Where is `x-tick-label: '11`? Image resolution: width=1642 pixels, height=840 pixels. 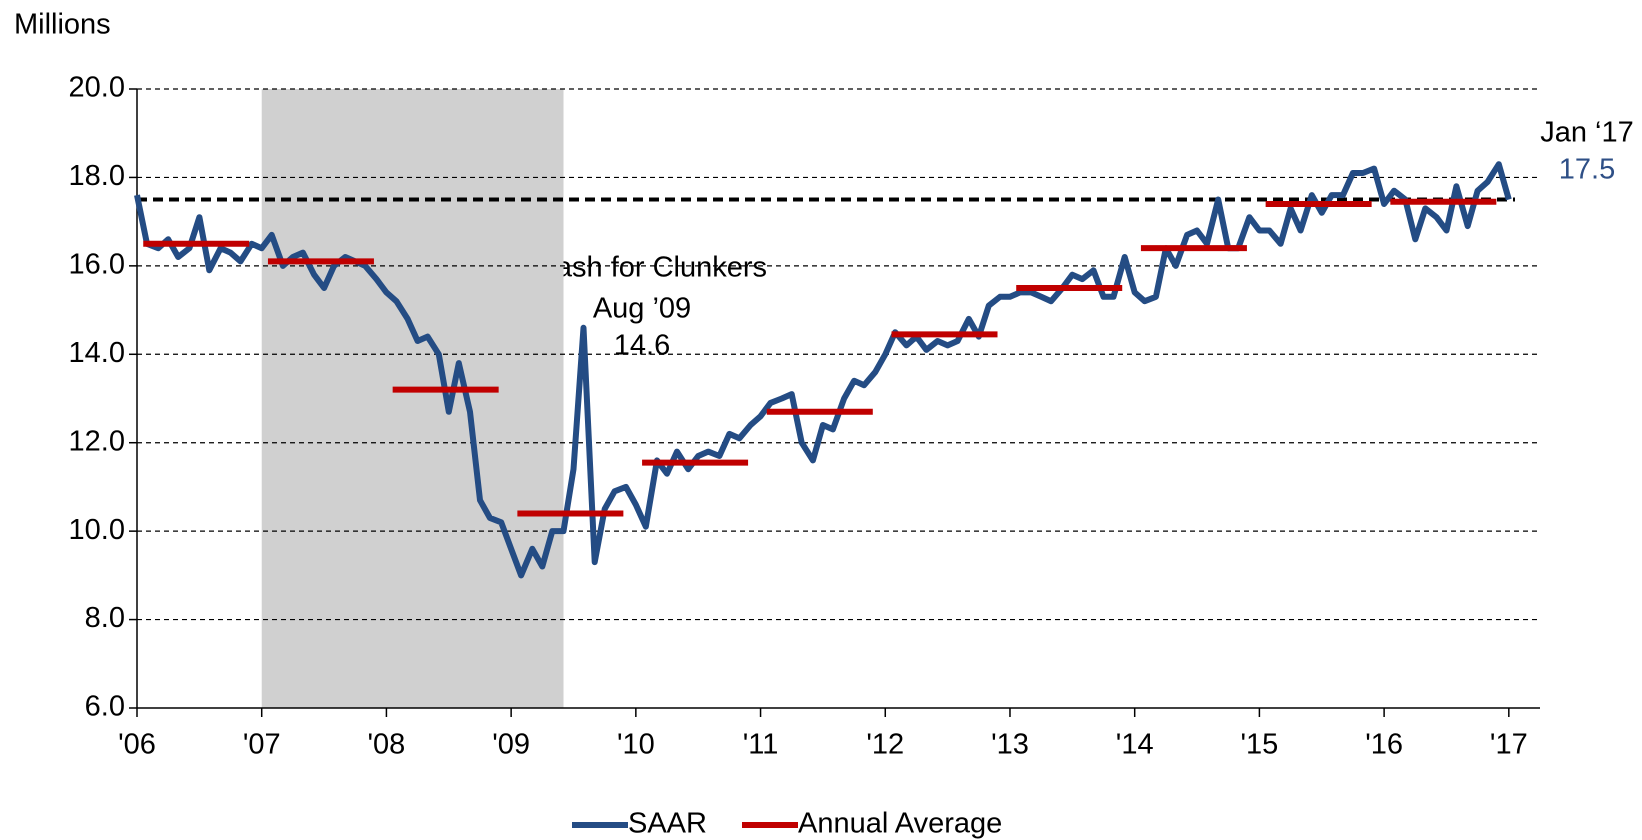
x-tick-label: '11 is located at coordinates (761, 745).